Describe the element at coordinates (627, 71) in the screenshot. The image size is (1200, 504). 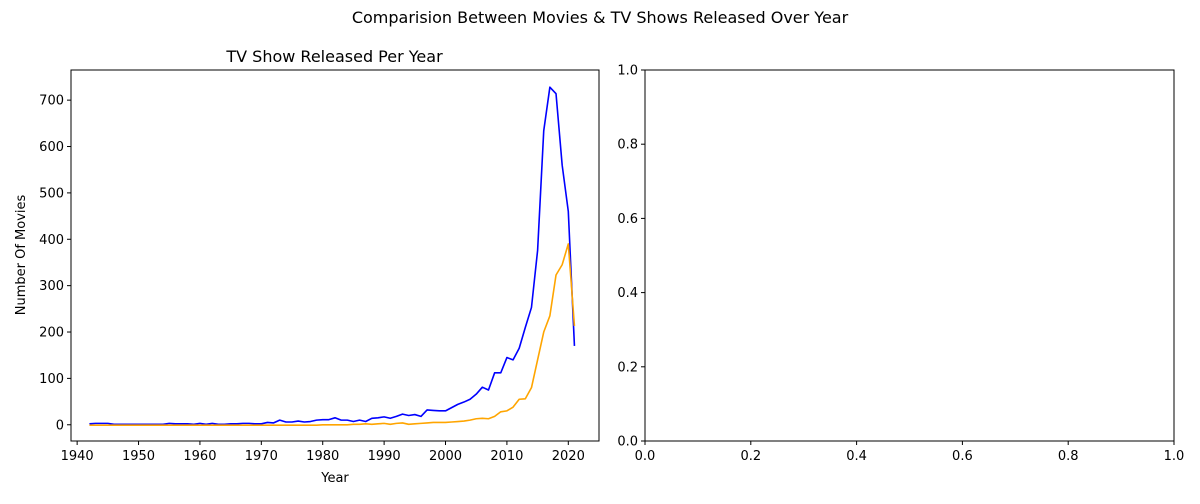
I see `chart-right-y-tick-label: 1.0` at that location.